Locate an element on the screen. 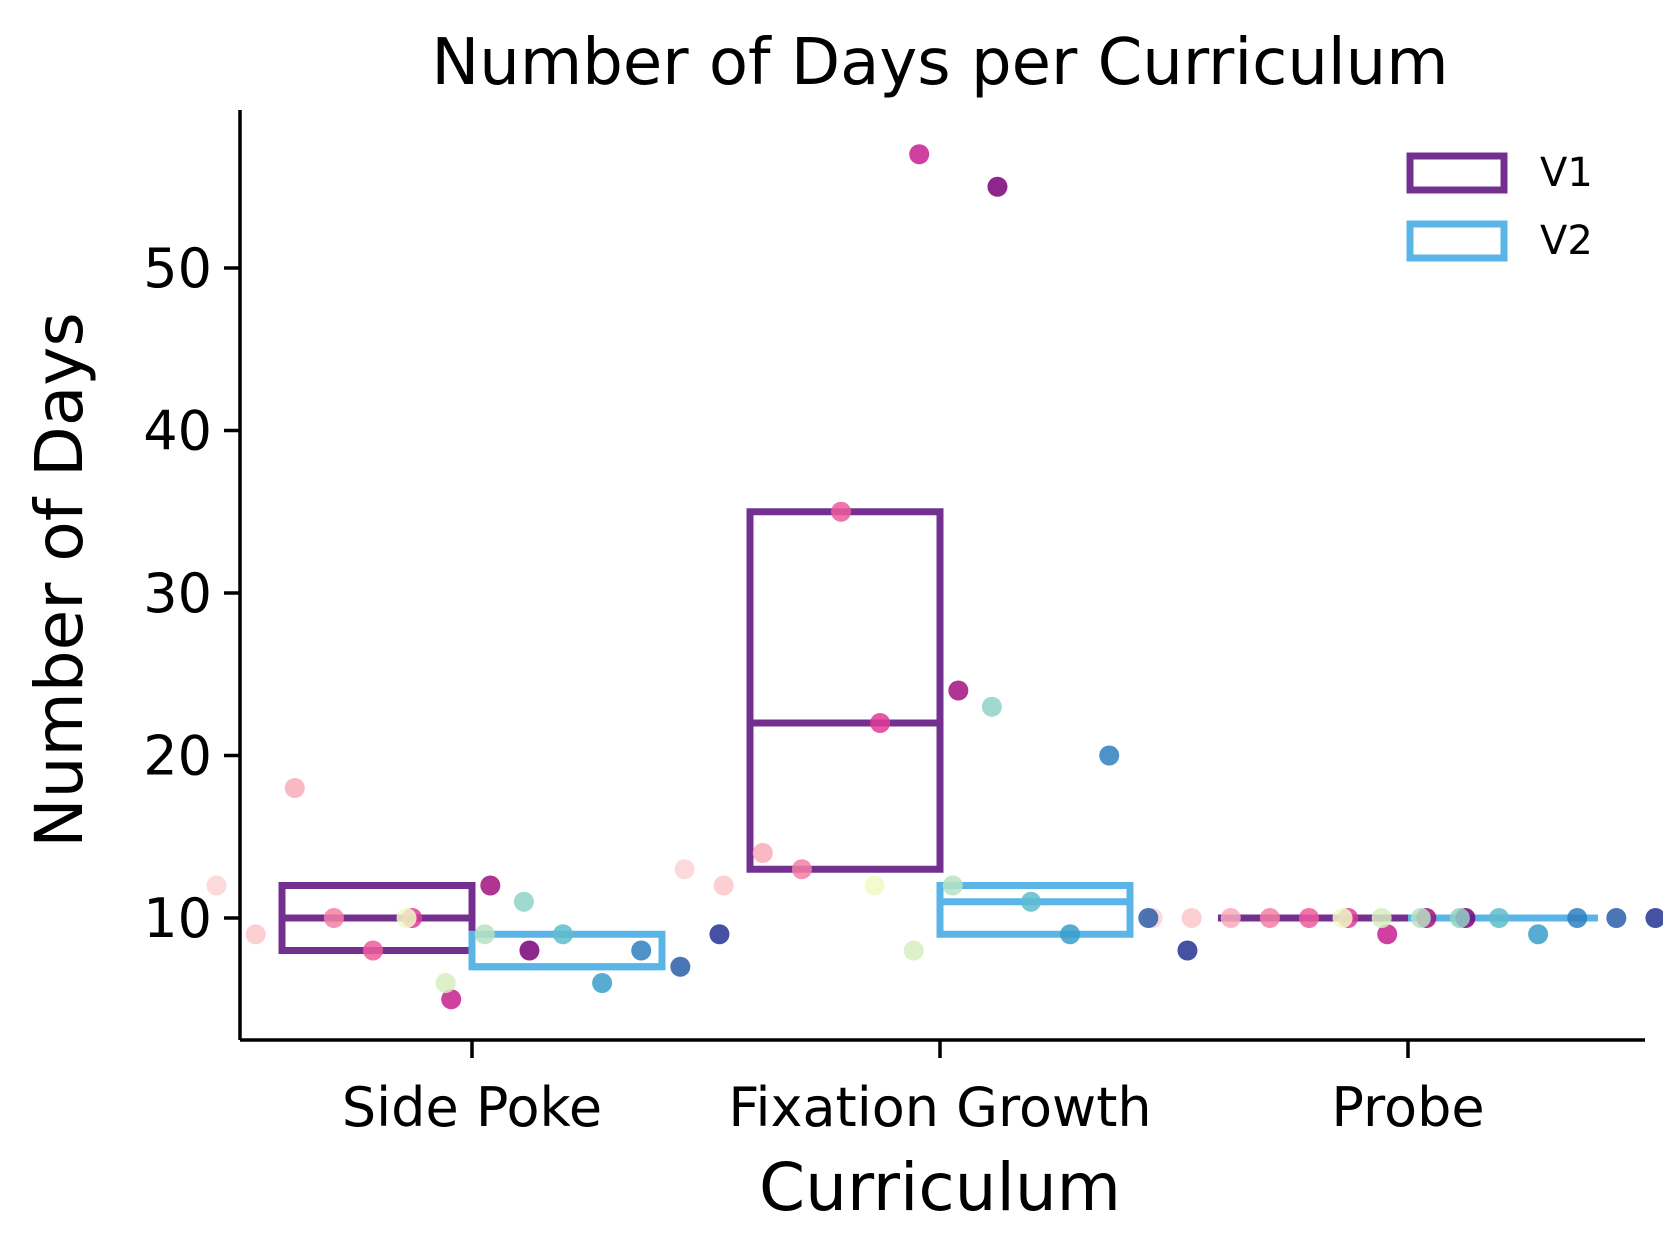 The width and height of the screenshot is (1663, 1255). legend-swatch-v1 is located at coordinates (1457, 173).